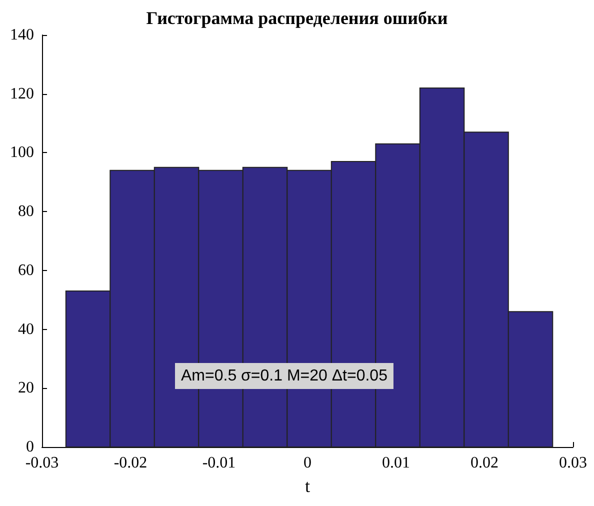 The width and height of the screenshot is (594, 506). What do you see at coordinates (573, 463) in the screenshot?
I see `x-tick-label: 0.03` at bounding box center [573, 463].